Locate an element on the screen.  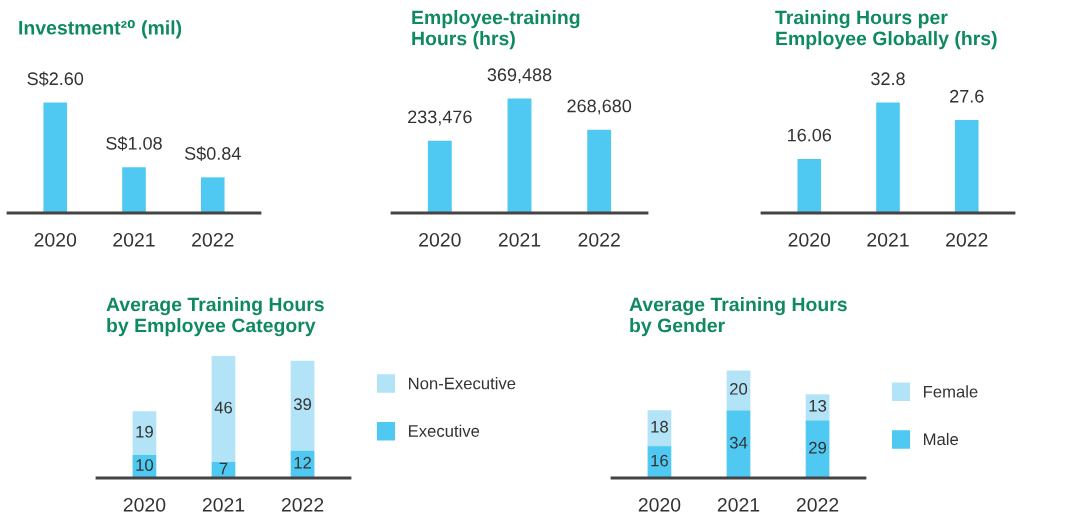
data-label: 39 is located at coordinates (302, 404).